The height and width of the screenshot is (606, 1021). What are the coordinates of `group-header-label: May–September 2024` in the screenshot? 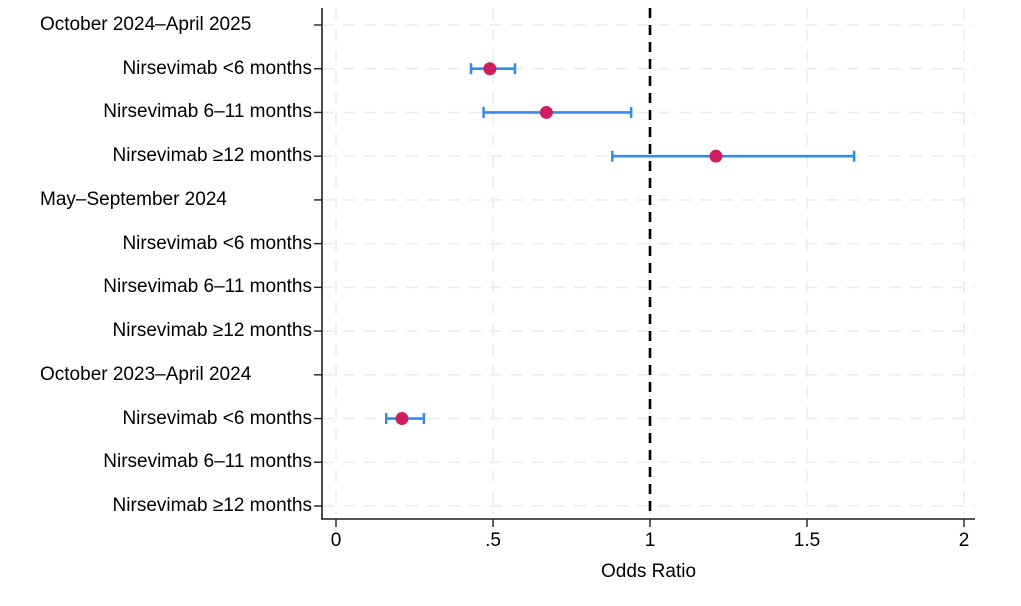 It's located at (133, 199).